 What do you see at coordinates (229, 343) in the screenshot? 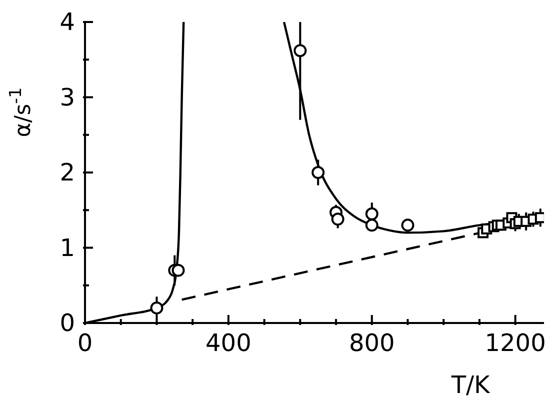
I see `x-tick-label: 400` at bounding box center [229, 343].